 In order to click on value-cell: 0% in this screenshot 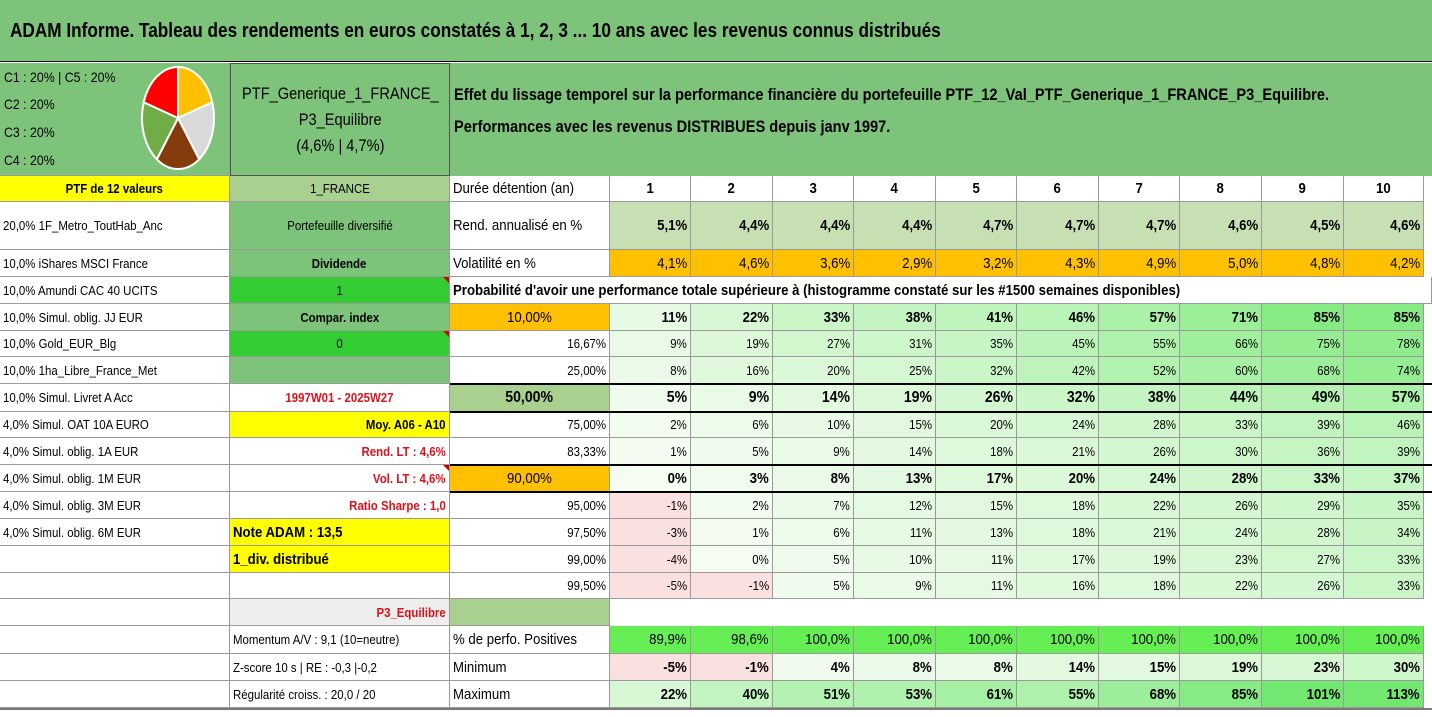, I will do `click(650, 478)`.